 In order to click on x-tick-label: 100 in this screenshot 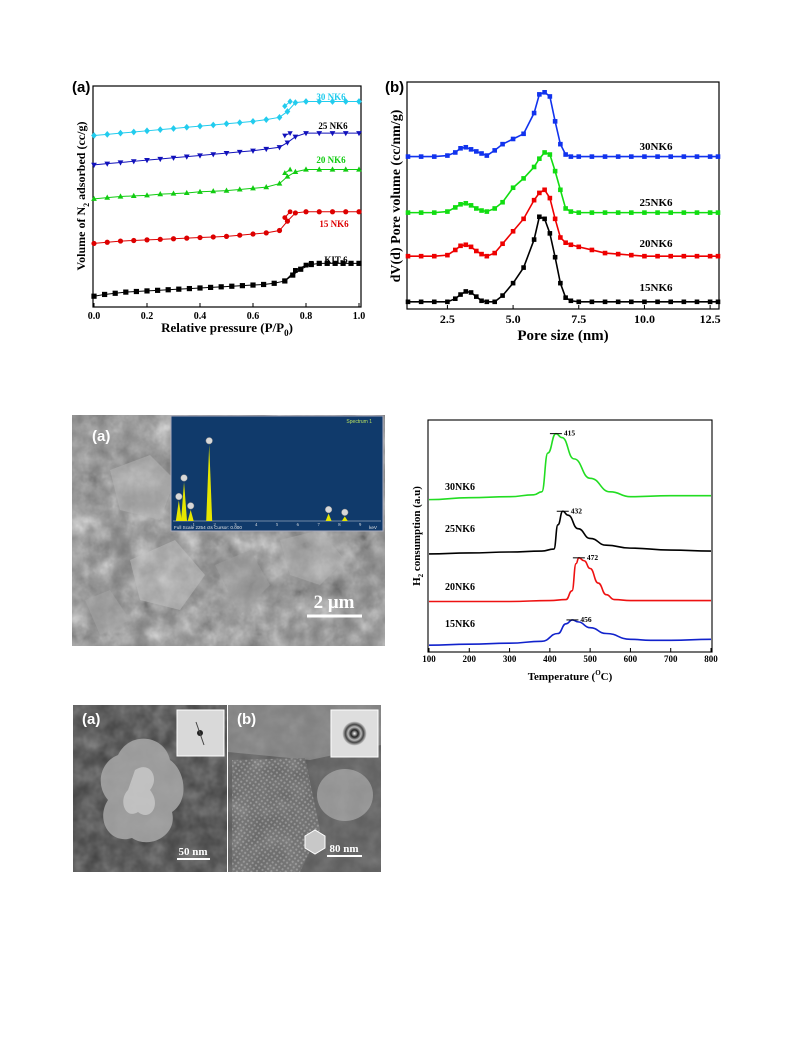, I will do `click(429, 659)`.